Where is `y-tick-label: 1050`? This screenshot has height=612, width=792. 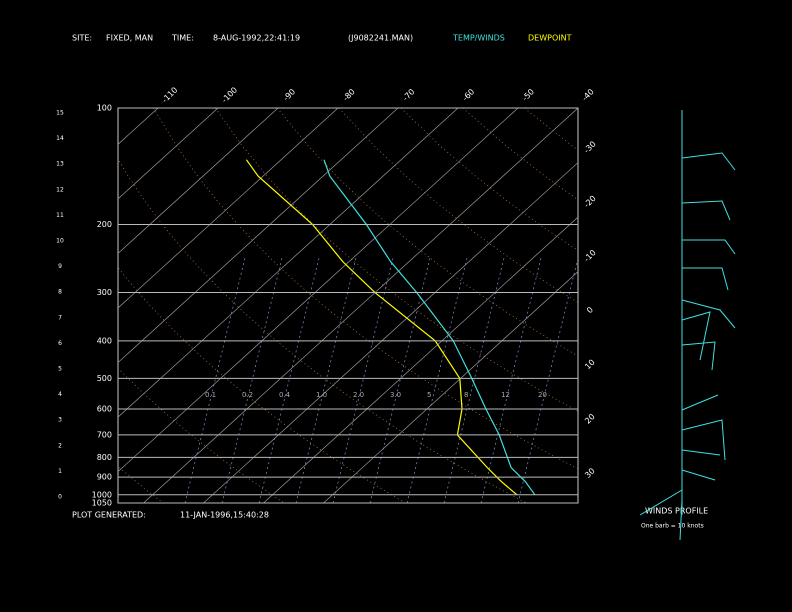 y-tick-label: 1050 is located at coordinates (102, 503).